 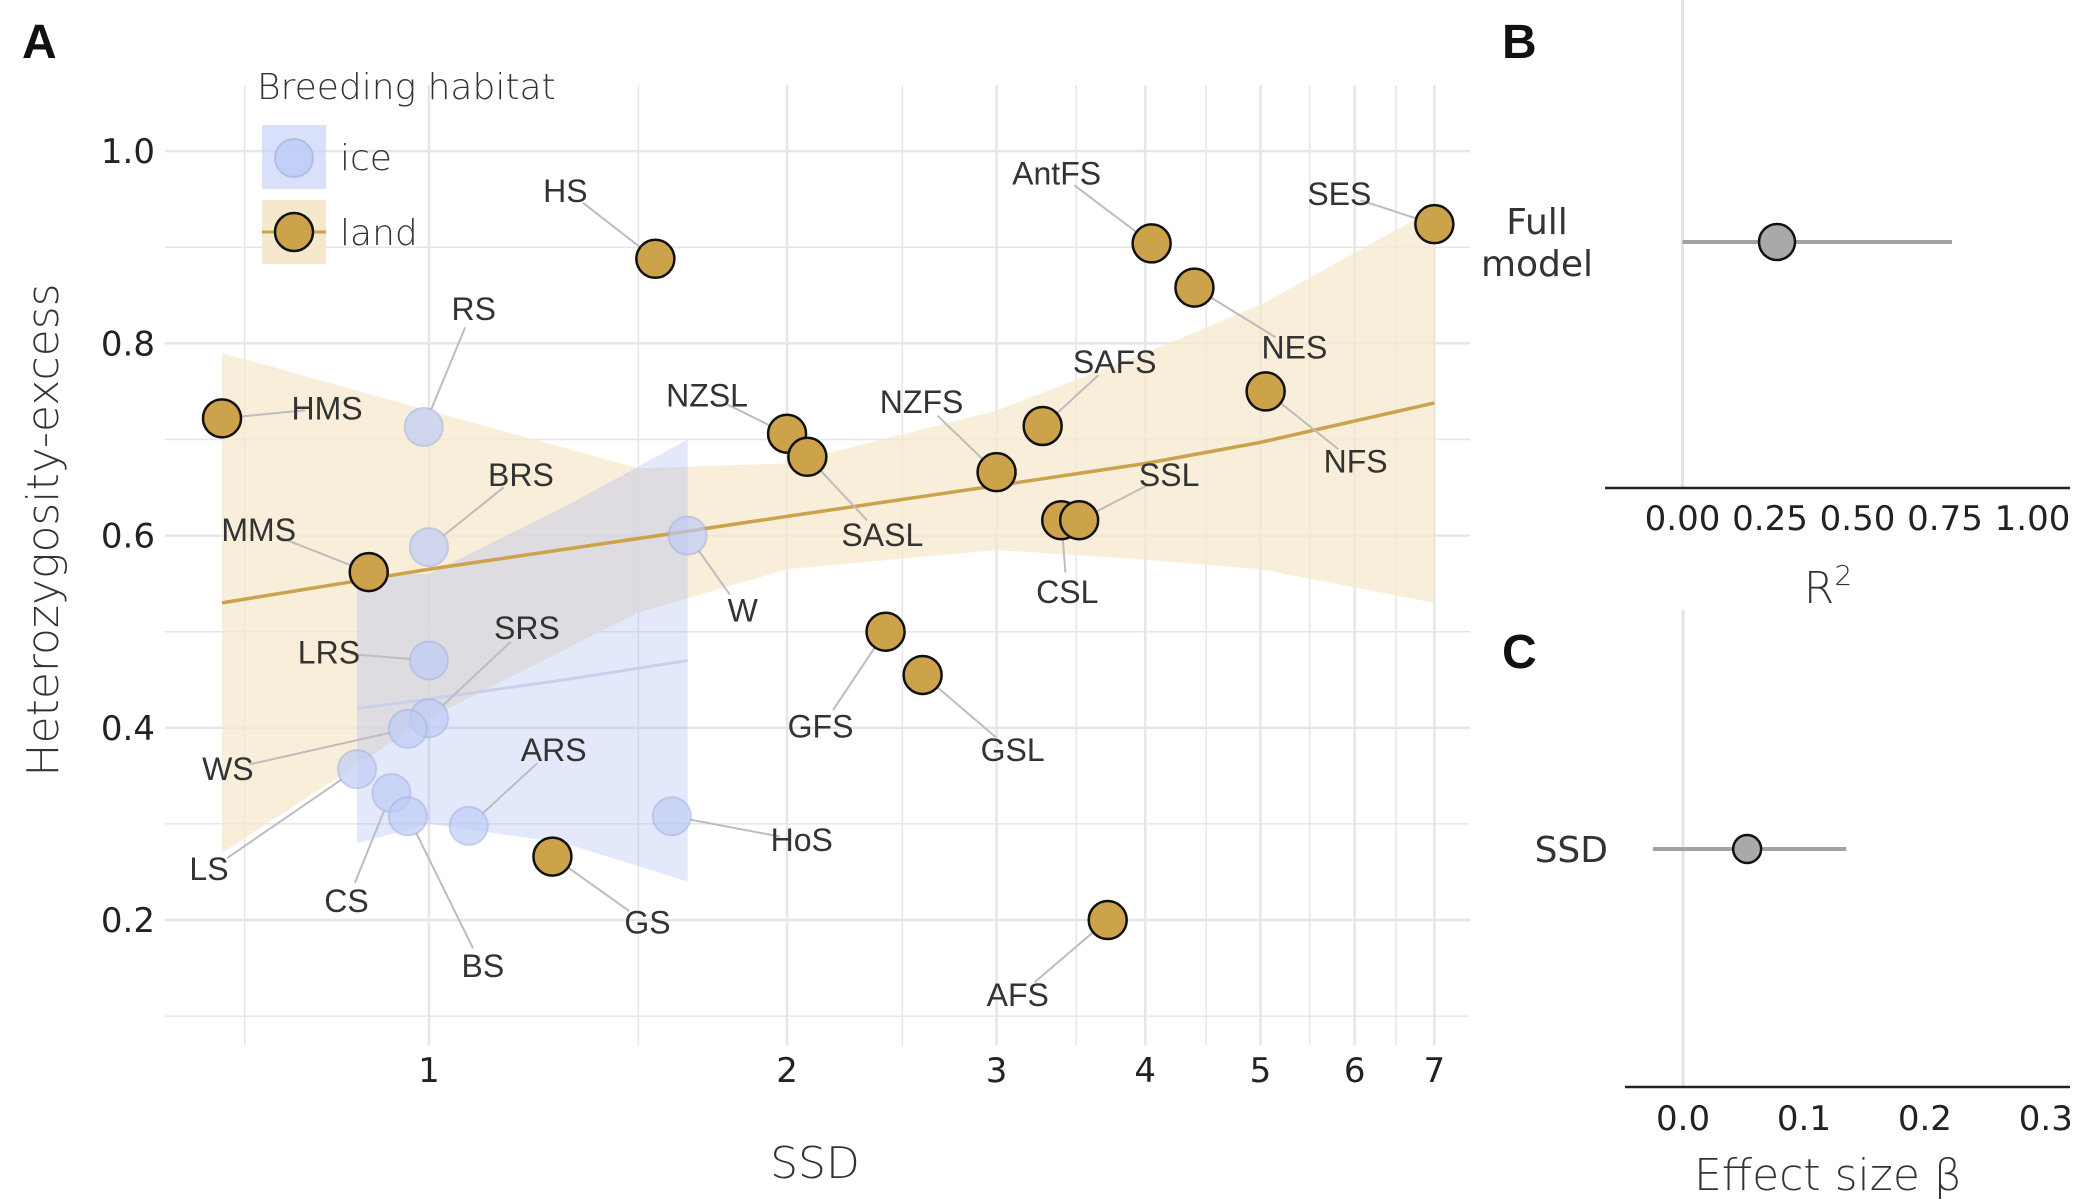 I want to click on point-label: SSL, so click(x=1169, y=475).